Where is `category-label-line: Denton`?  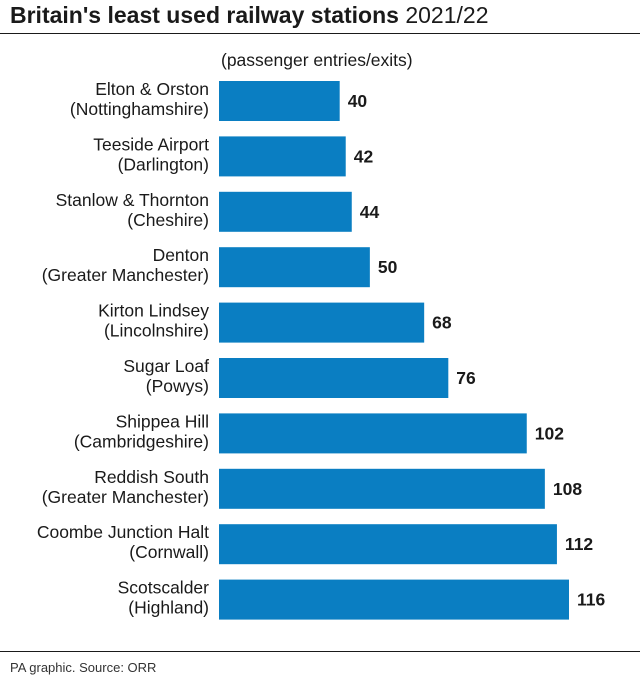
category-label-line: Denton is located at coordinates (181, 255).